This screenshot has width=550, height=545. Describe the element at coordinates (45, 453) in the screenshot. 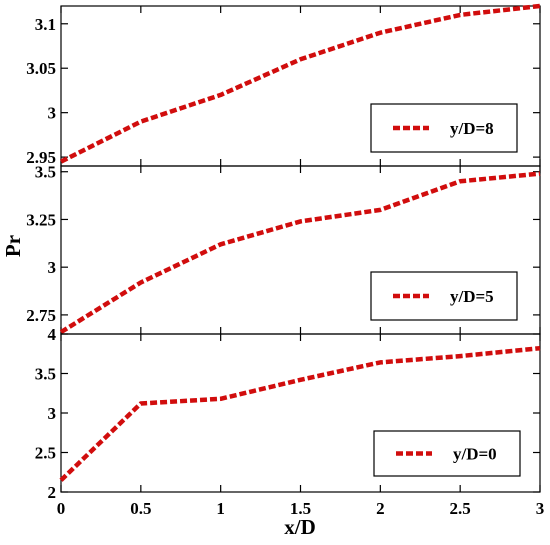

I see `y-tick-label: 2.5` at that location.